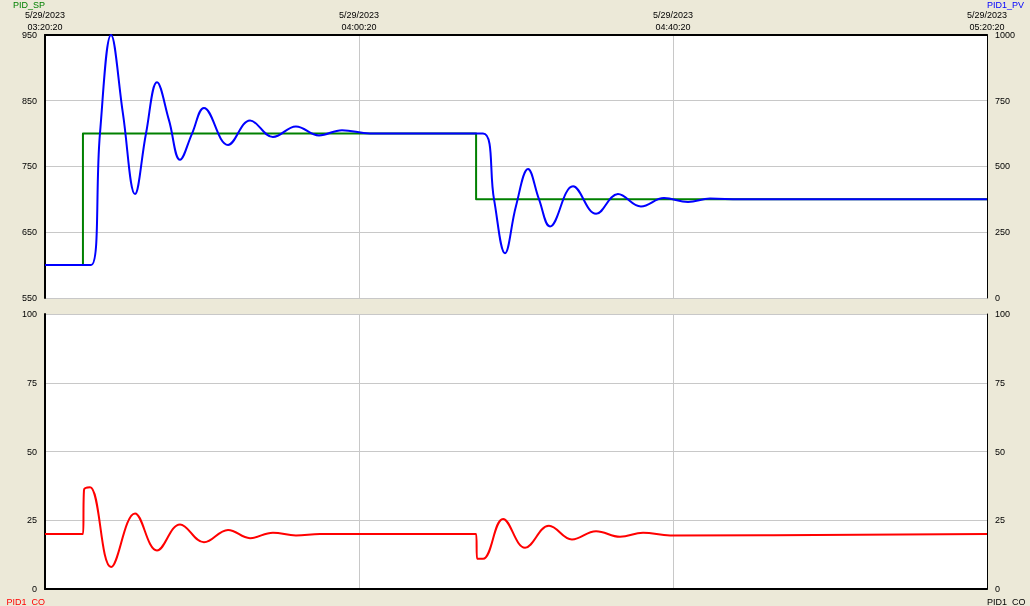 Image resolution: width=1030 pixels, height=606 pixels. What do you see at coordinates (29, 298) in the screenshot?
I see `y-tick-label: 550` at bounding box center [29, 298].